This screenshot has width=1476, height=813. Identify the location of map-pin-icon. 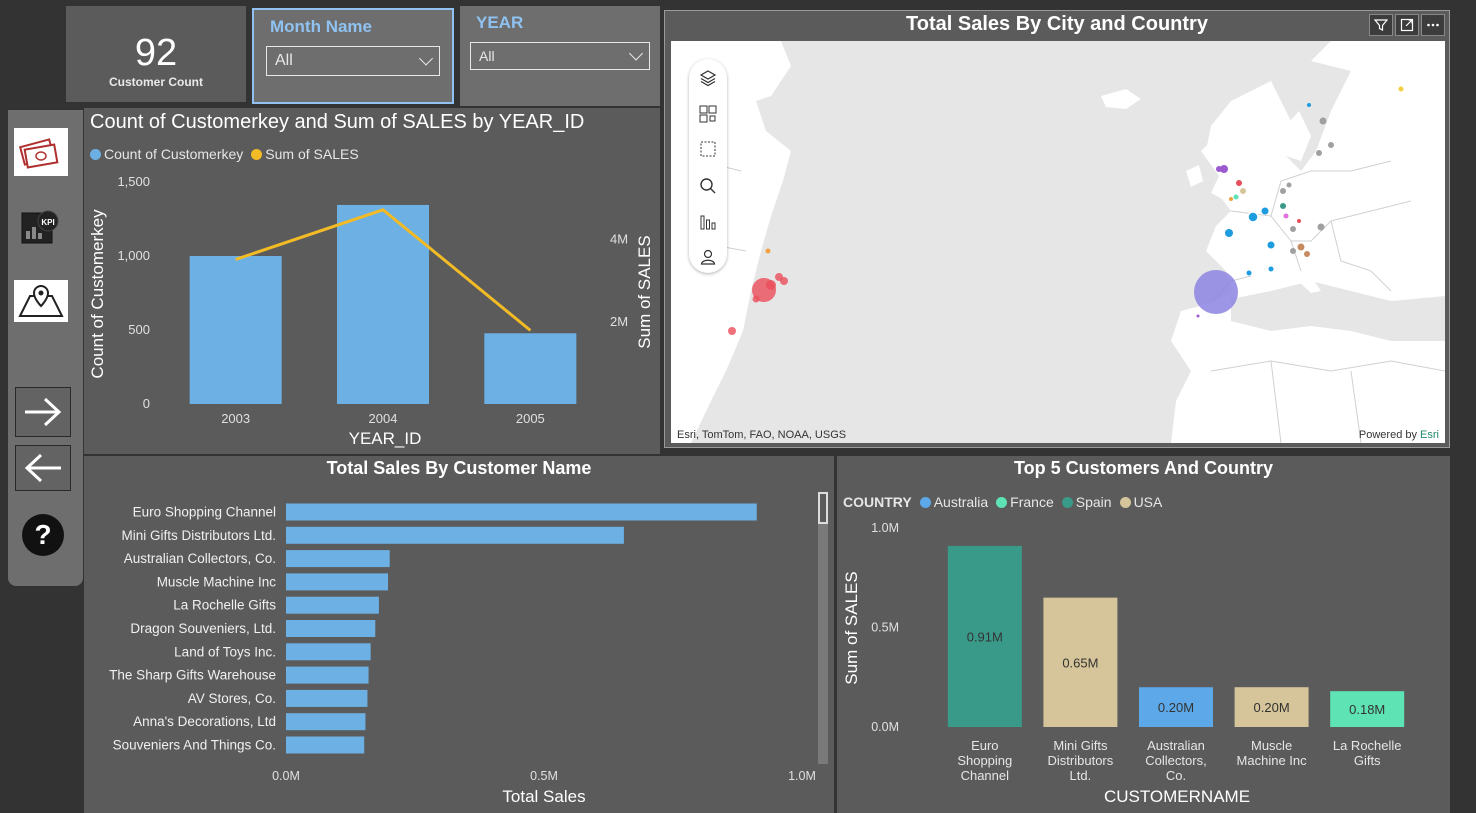
(41, 301).